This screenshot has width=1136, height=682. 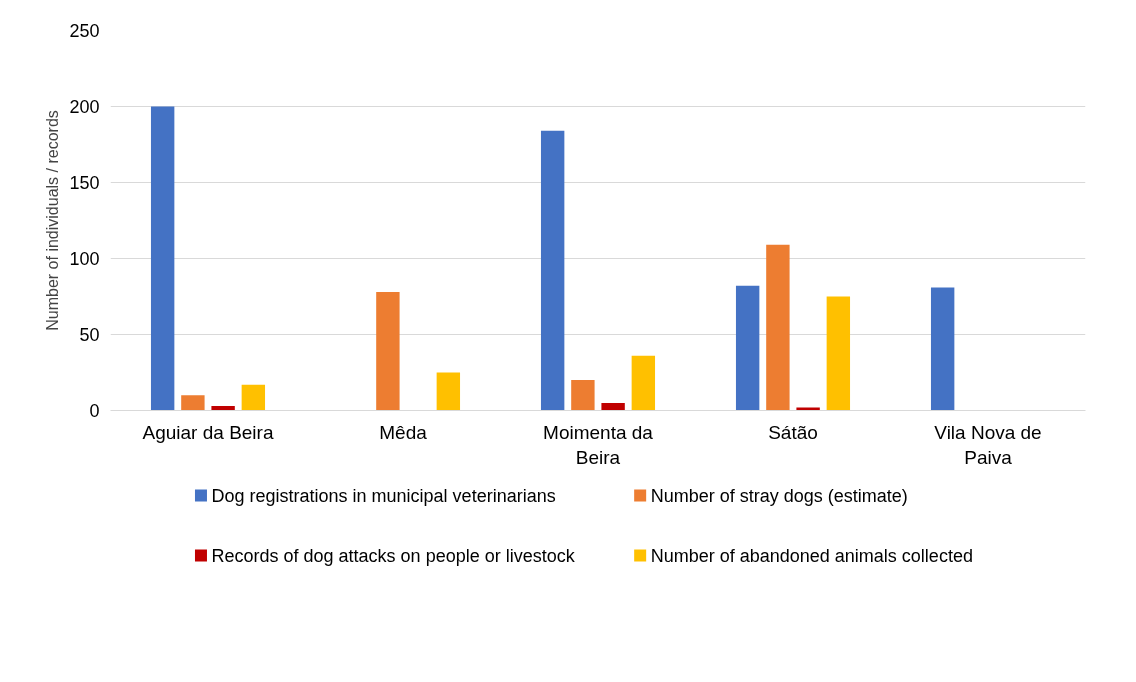 I want to click on y-tick-label: 150, so click(x=84, y=183).